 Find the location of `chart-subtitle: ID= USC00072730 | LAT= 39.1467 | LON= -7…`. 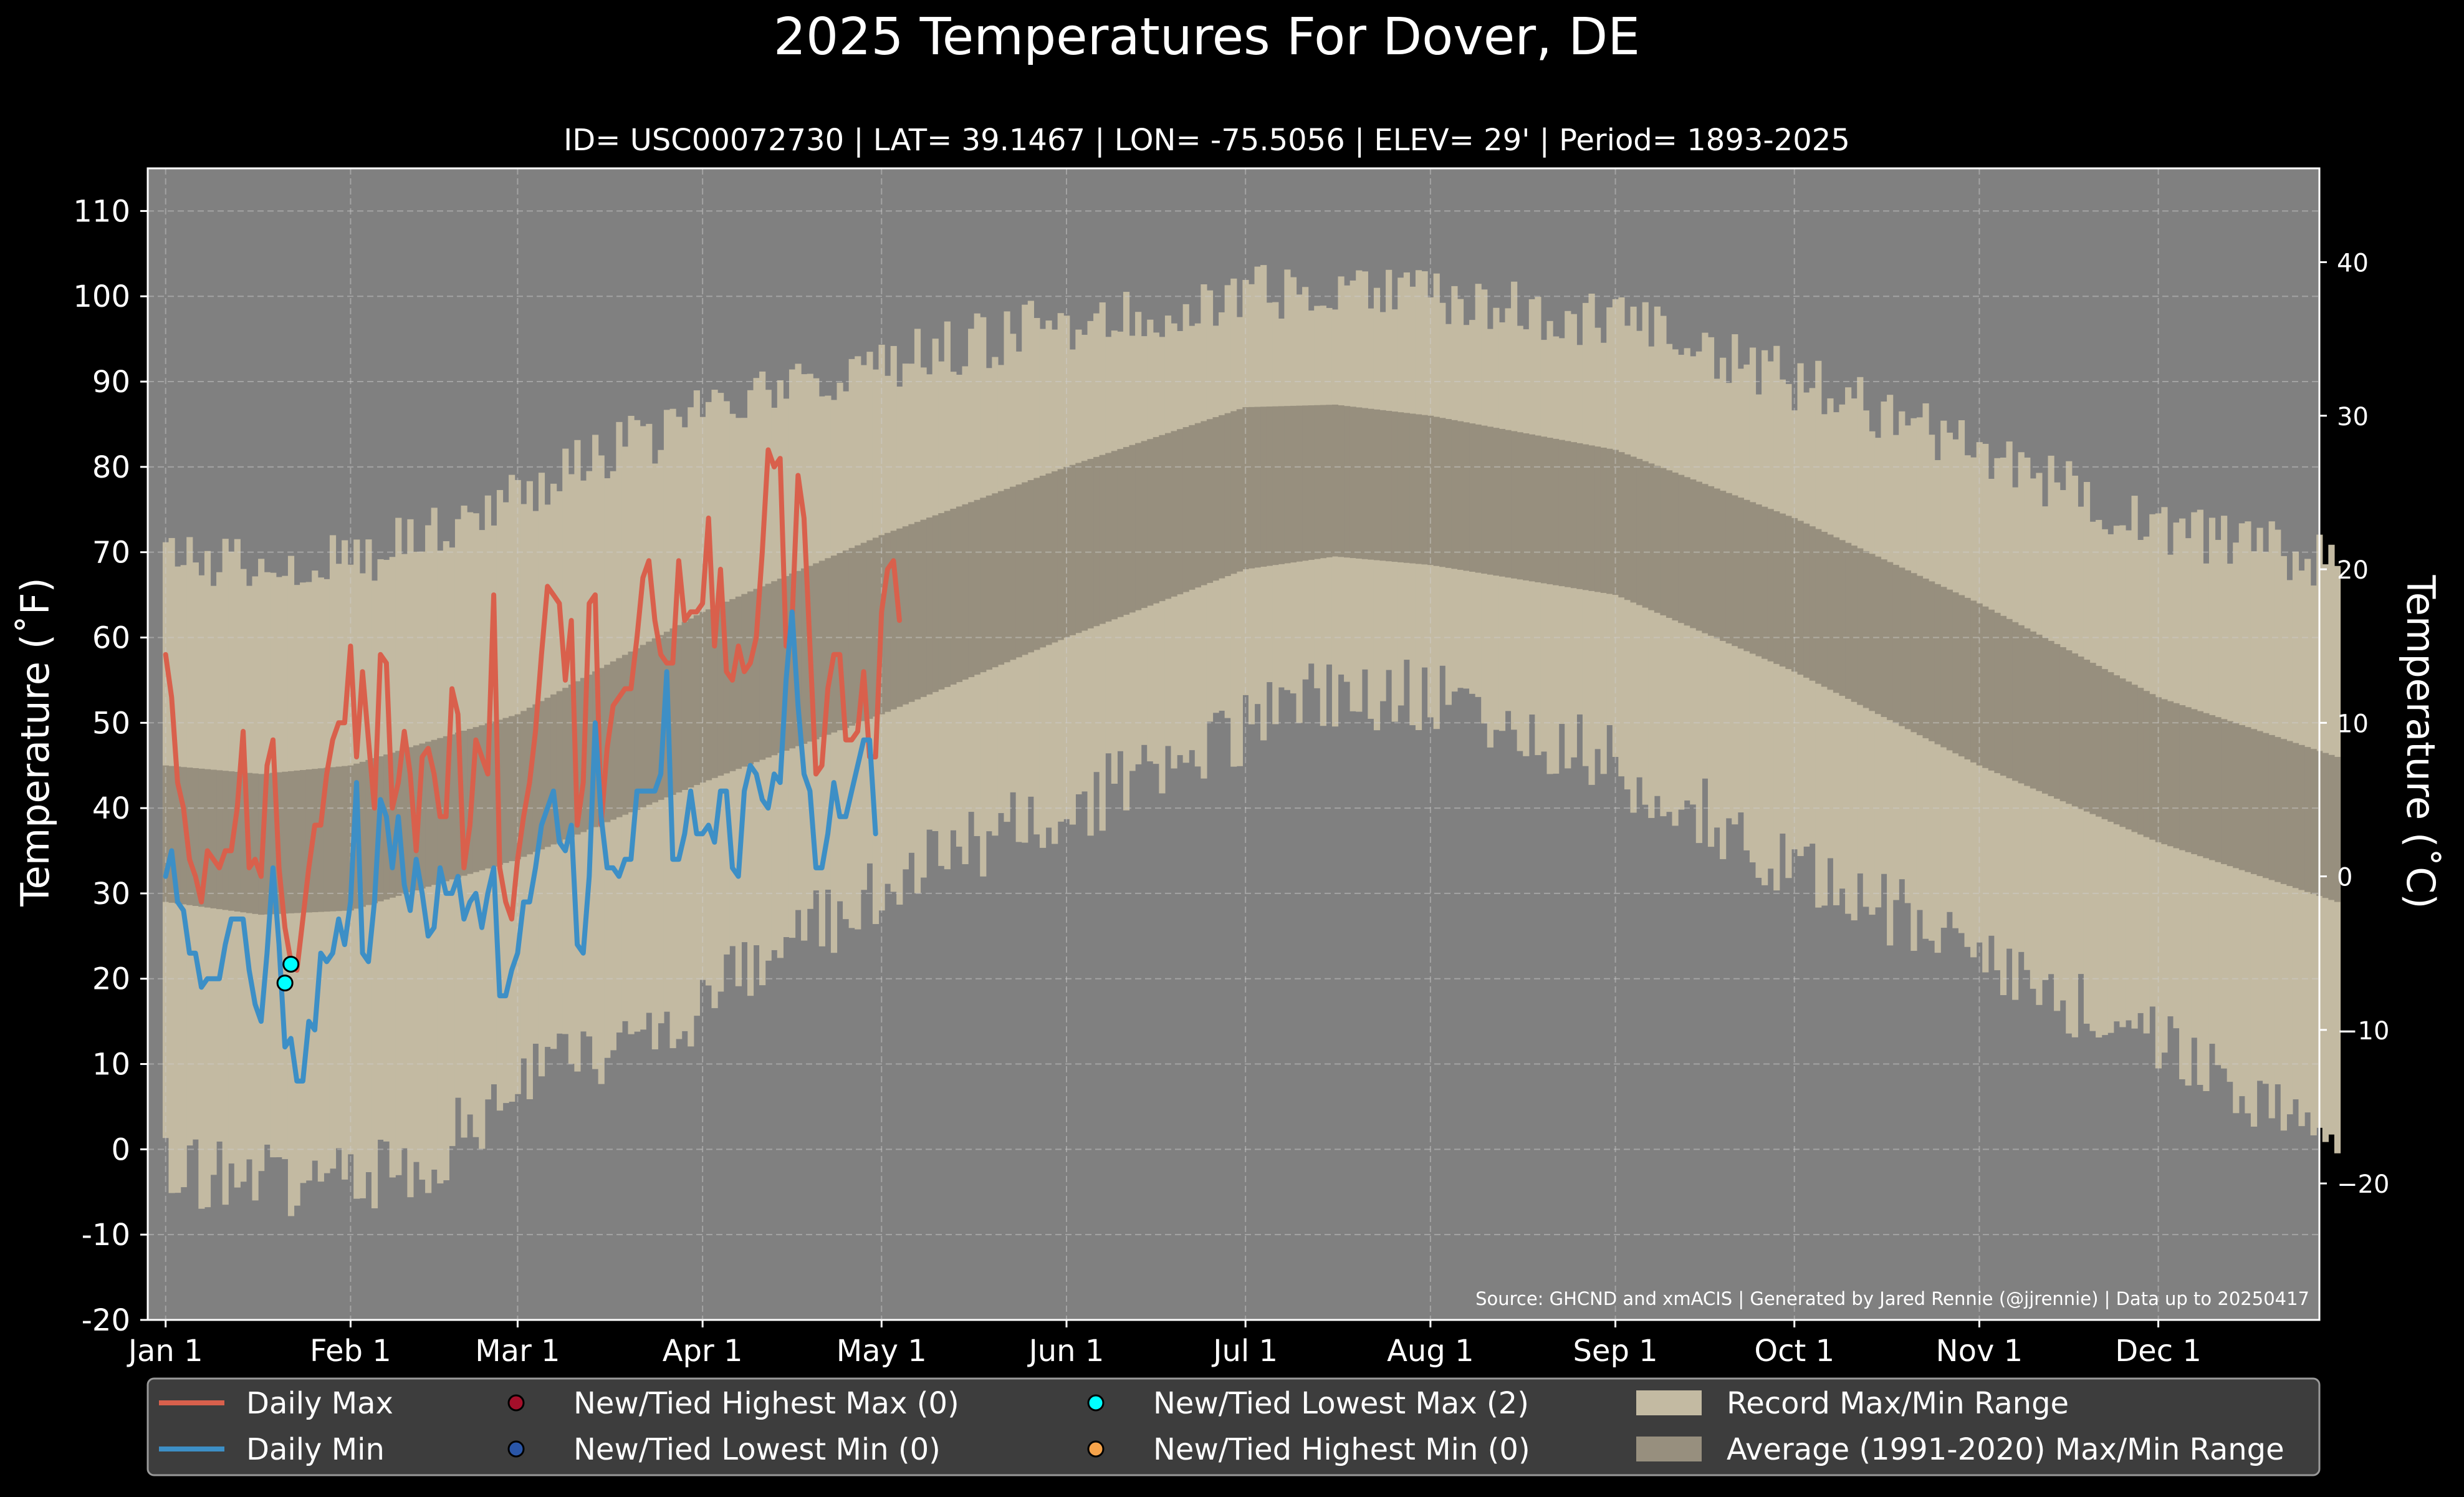

chart-subtitle: ID= USC00072730 | LAT= 39.1467 | LON= -7… is located at coordinates (1206, 140).